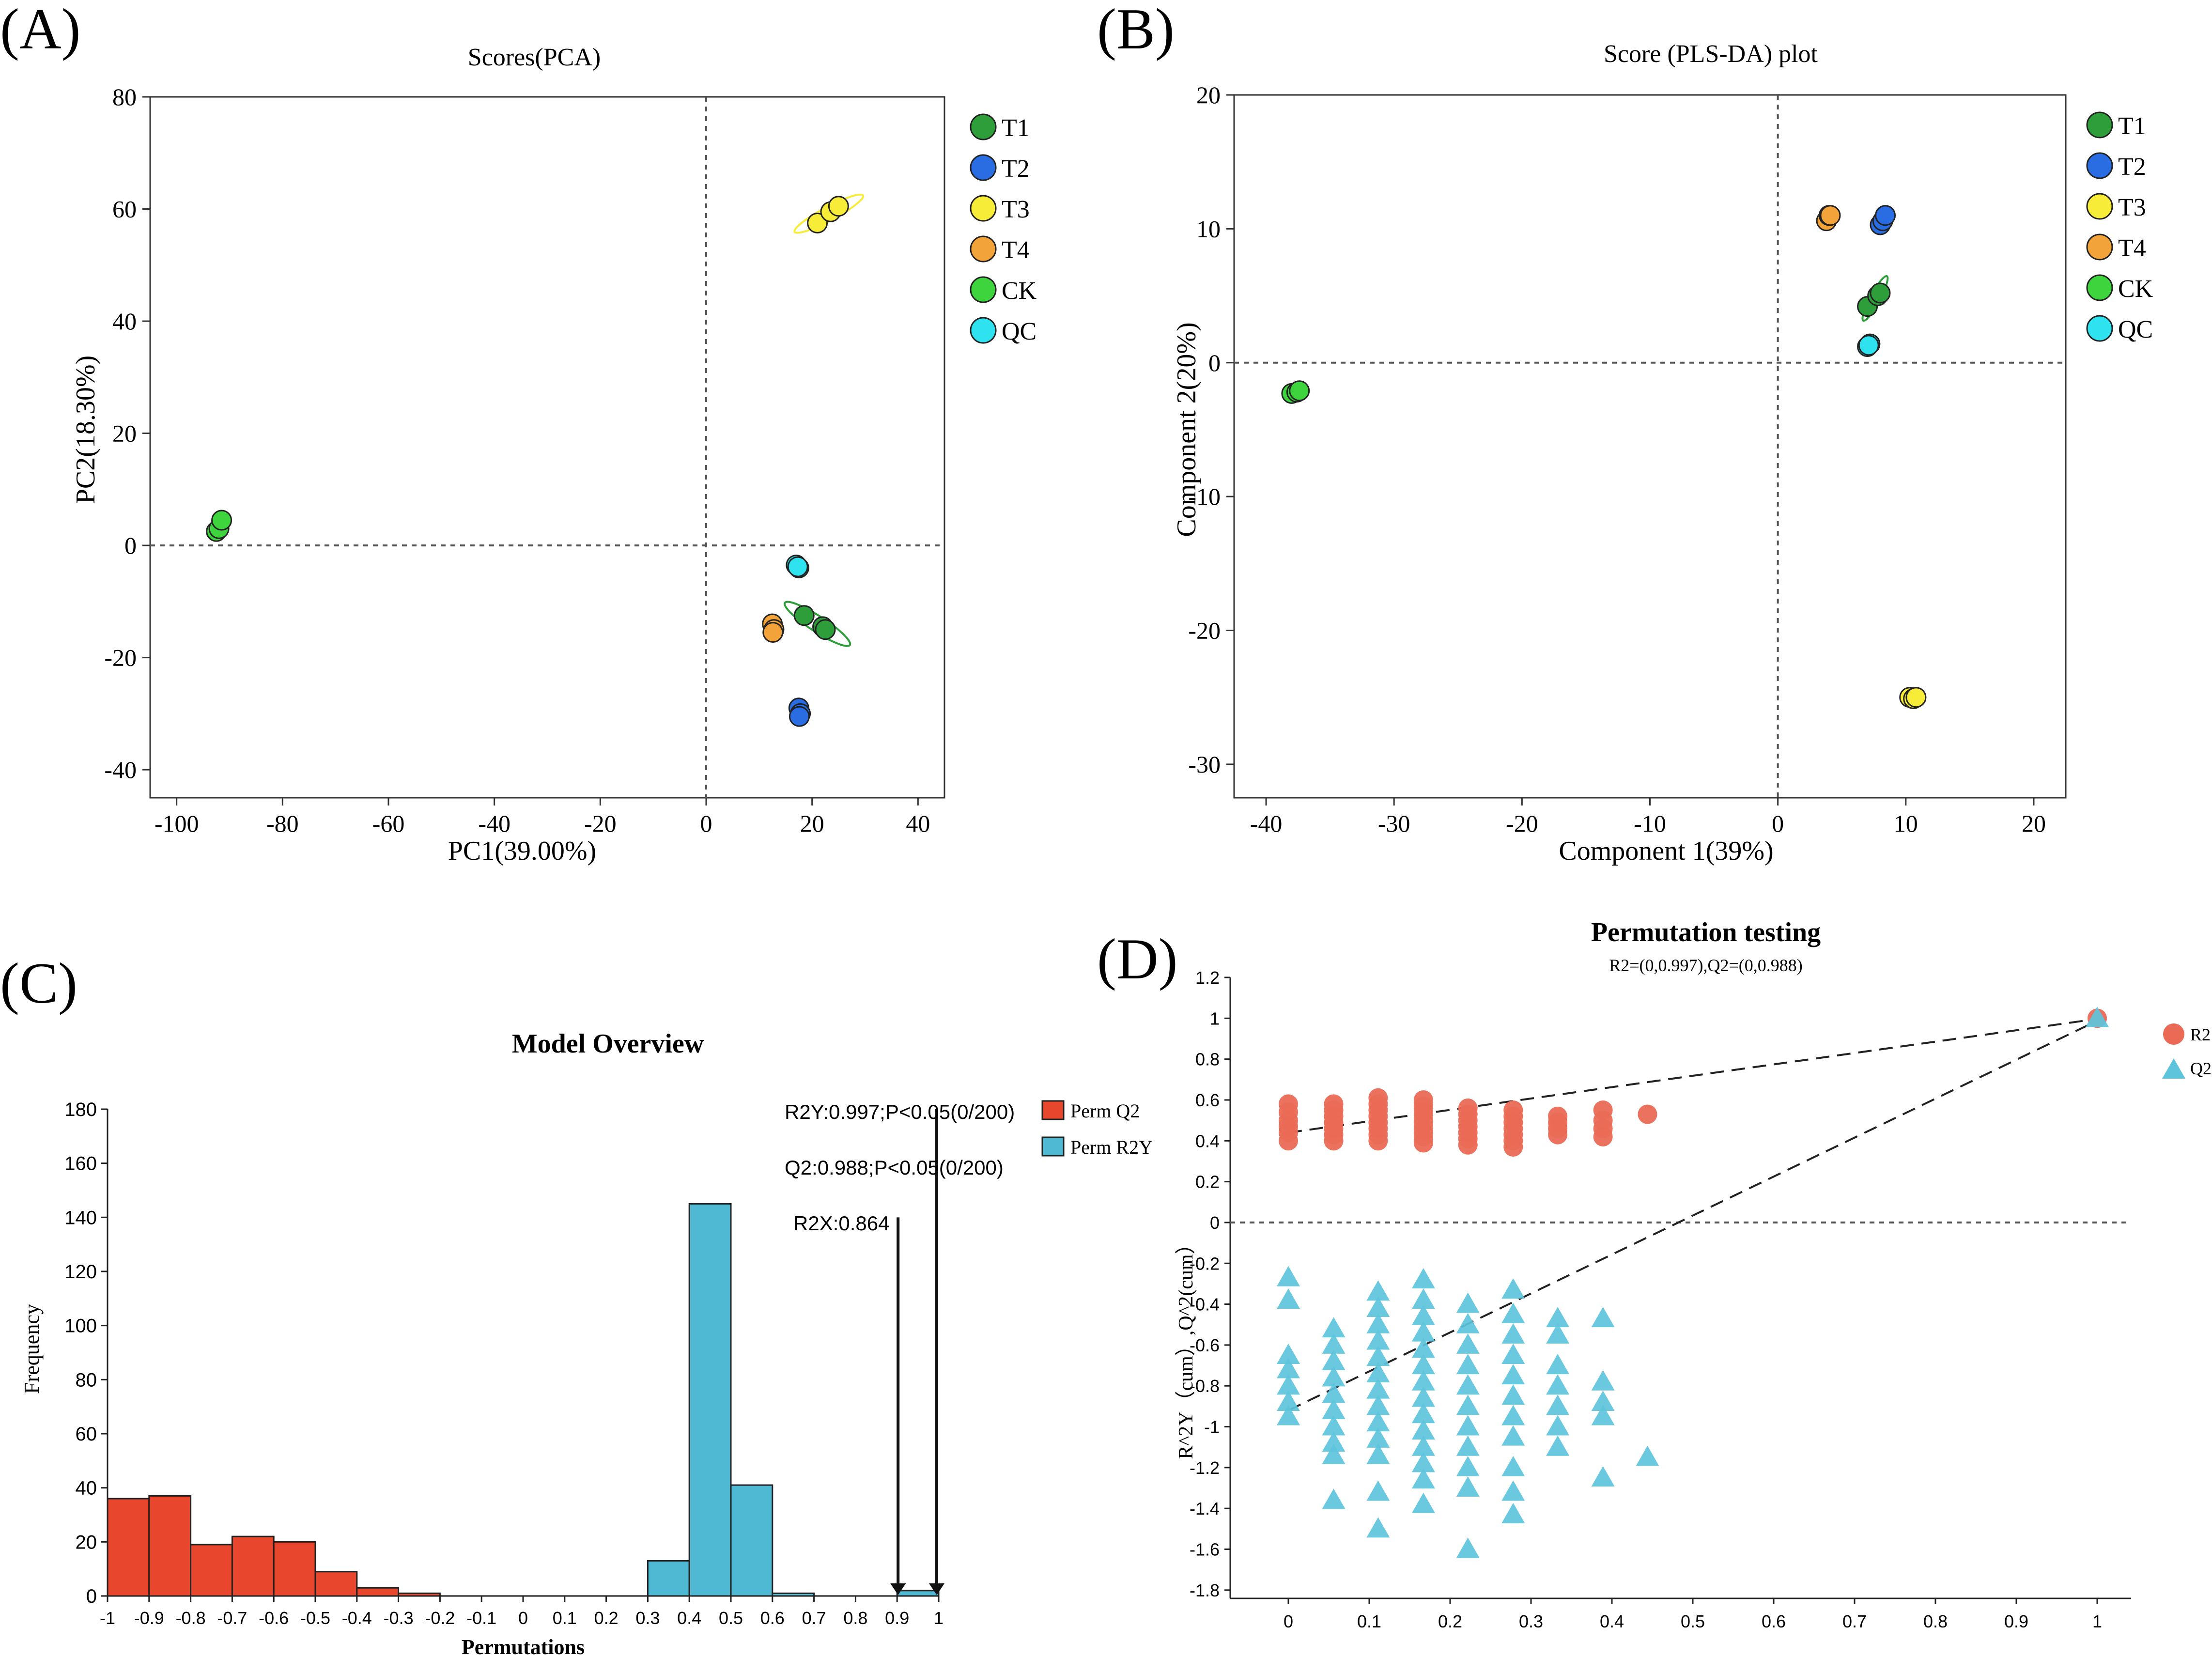 This screenshot has height=1657, width=2212. Describe the element at coordinates (107, 1618) in the screenshot. I see `x-tick-label: -1` at that location.